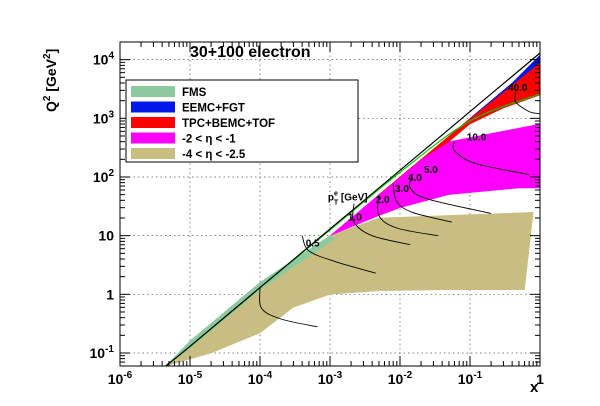 This screenshot has height=406, width=600. What do you see at coordinates (330, 378) in the screenshot?
I see `x-tick-label: 10⁻³` at bounding box center [330, 378].